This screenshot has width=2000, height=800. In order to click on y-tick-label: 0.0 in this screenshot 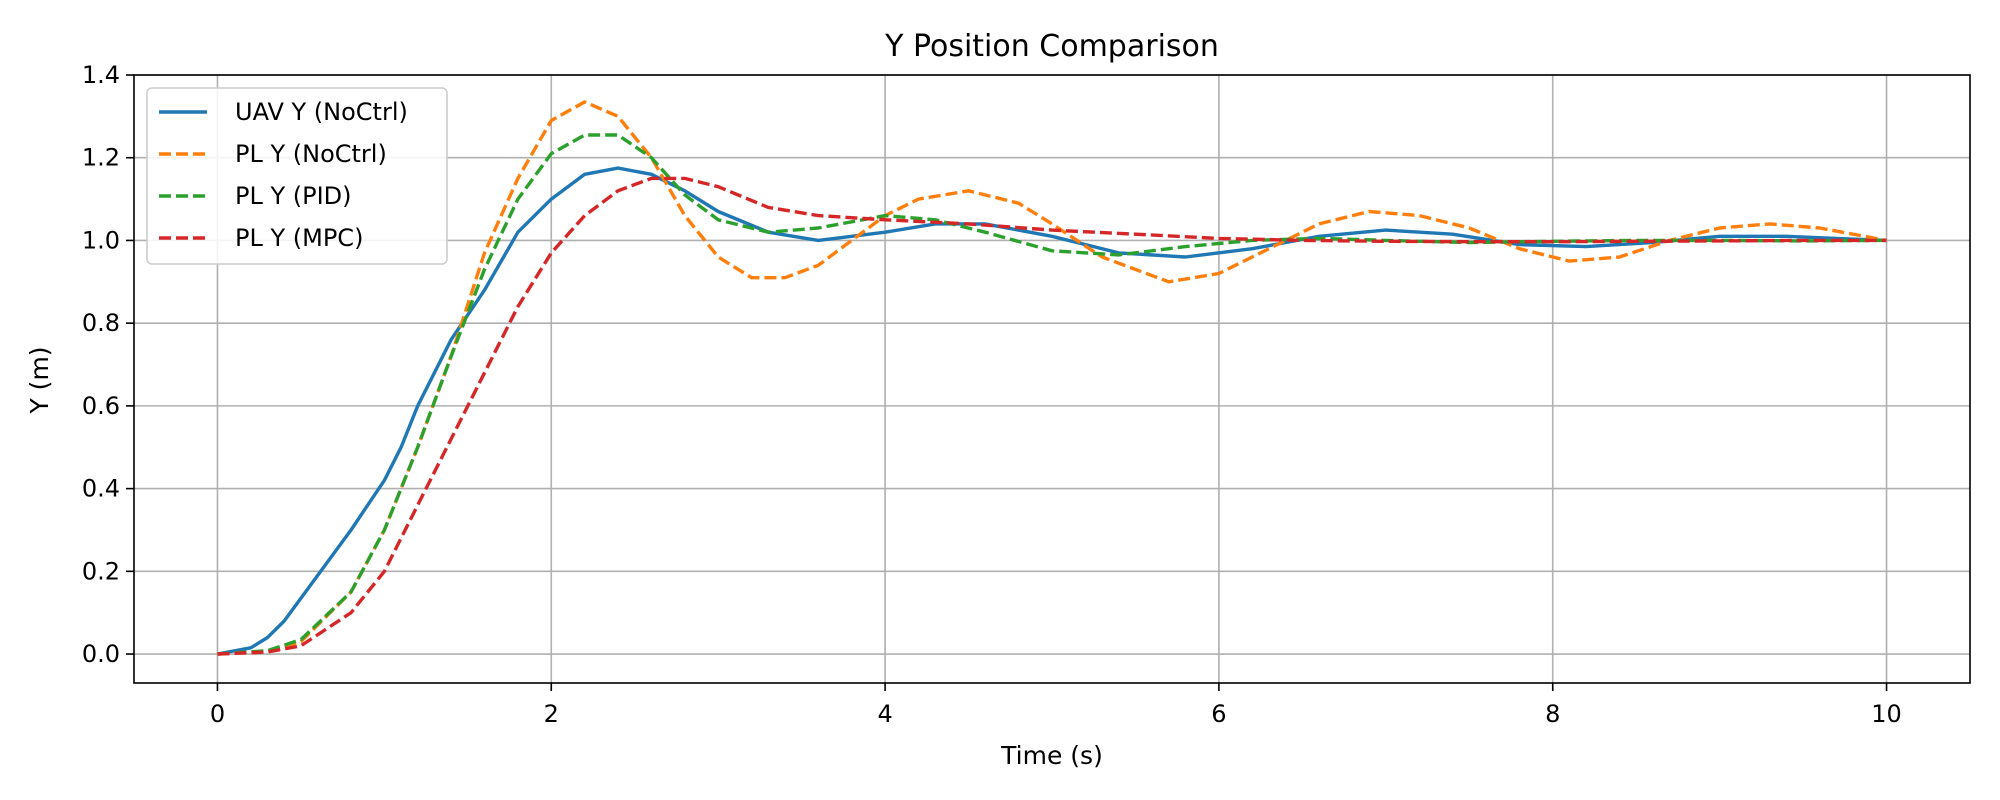, I will do `click(101, 654)`.